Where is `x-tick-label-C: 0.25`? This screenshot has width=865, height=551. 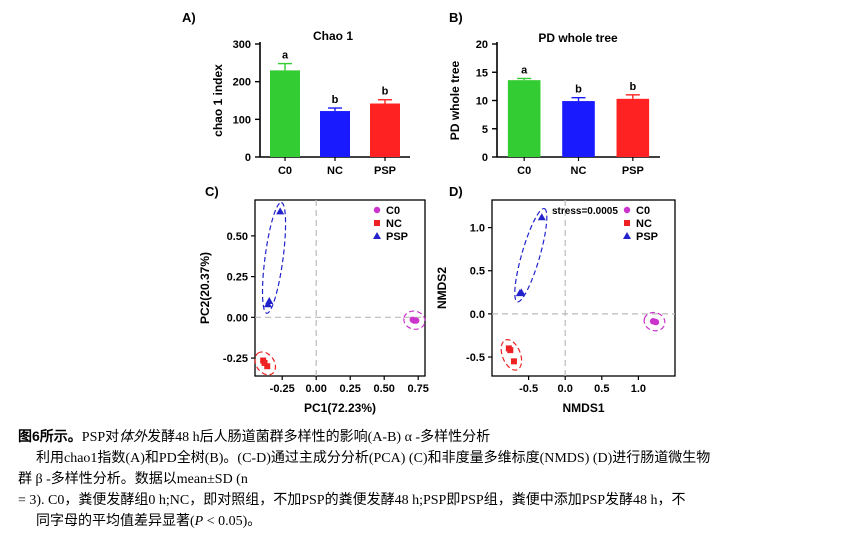 x-tick-label-C: 0.25 is located at coordinates (349, 389).